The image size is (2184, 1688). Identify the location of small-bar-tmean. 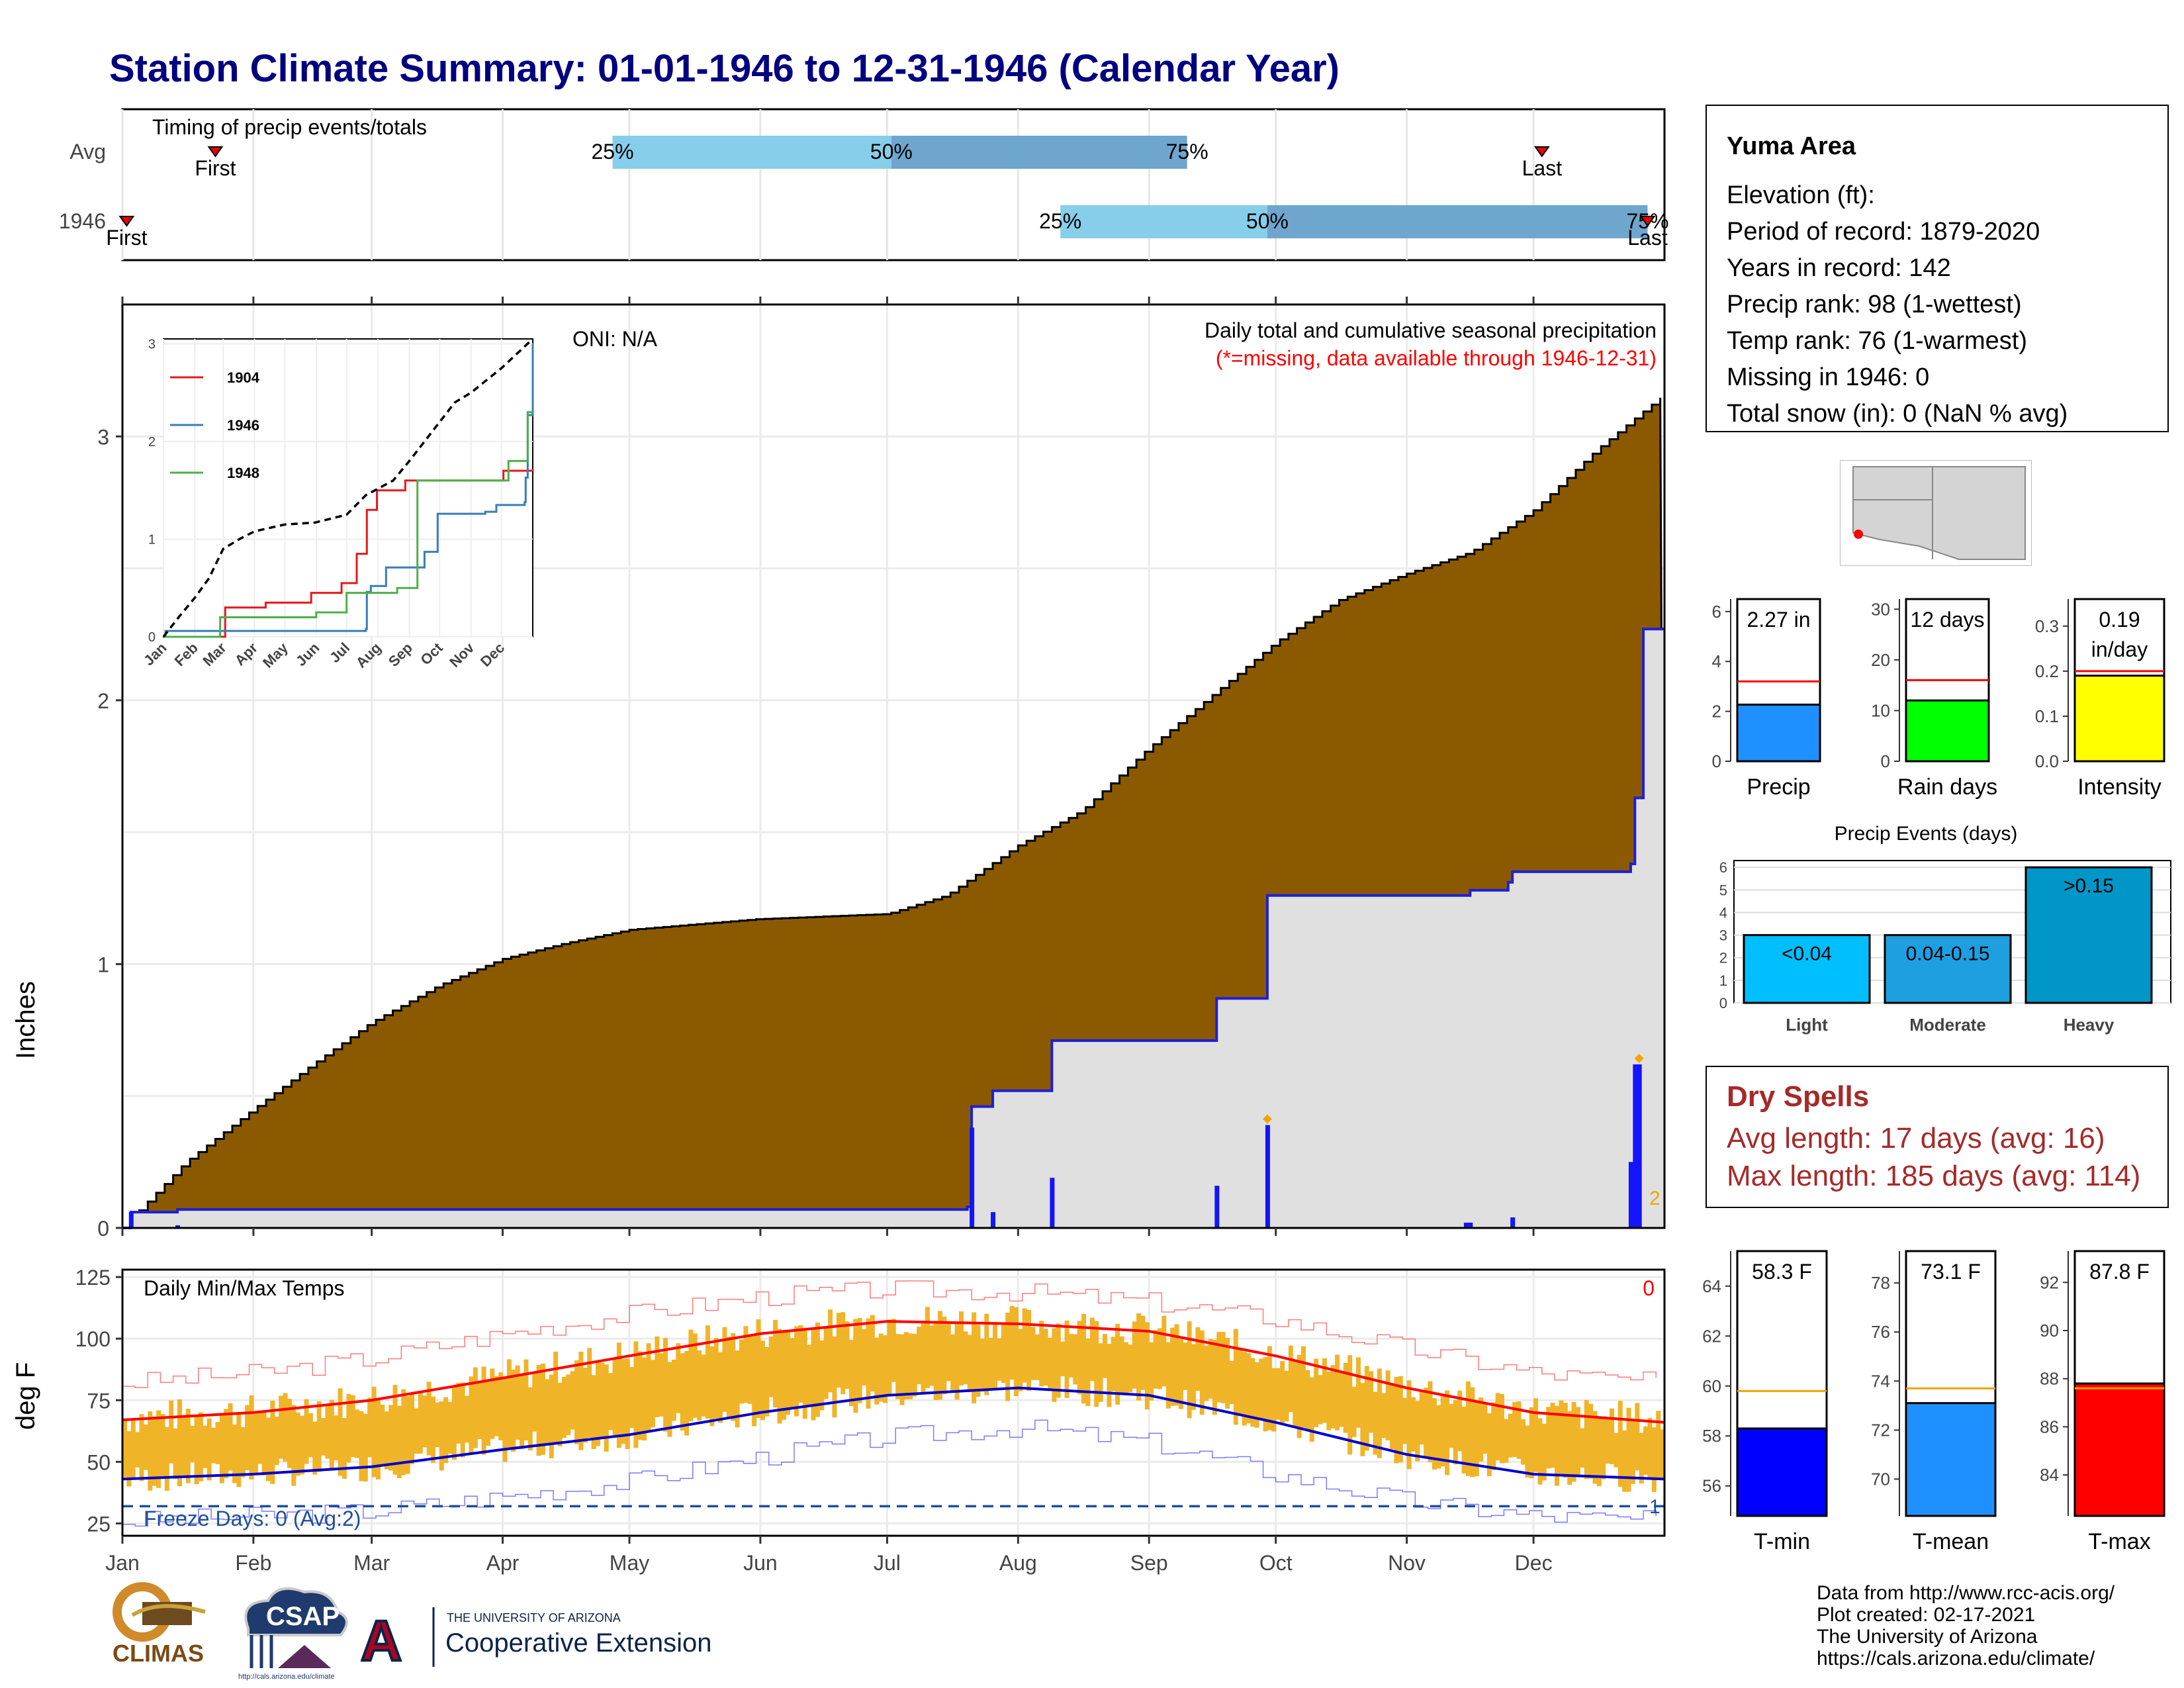
(1951, 1459).